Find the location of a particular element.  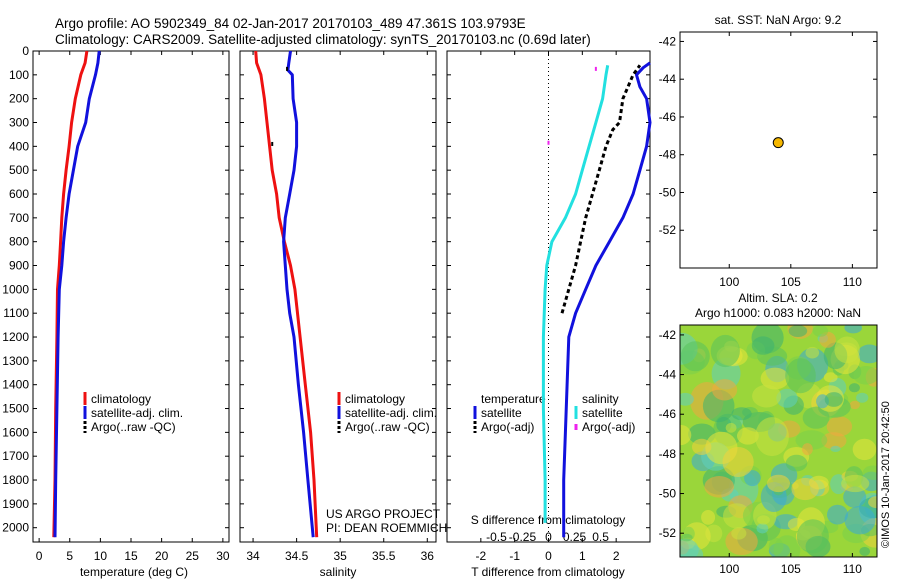

y-tick-label: 500 is located at coordinates (19, 170).